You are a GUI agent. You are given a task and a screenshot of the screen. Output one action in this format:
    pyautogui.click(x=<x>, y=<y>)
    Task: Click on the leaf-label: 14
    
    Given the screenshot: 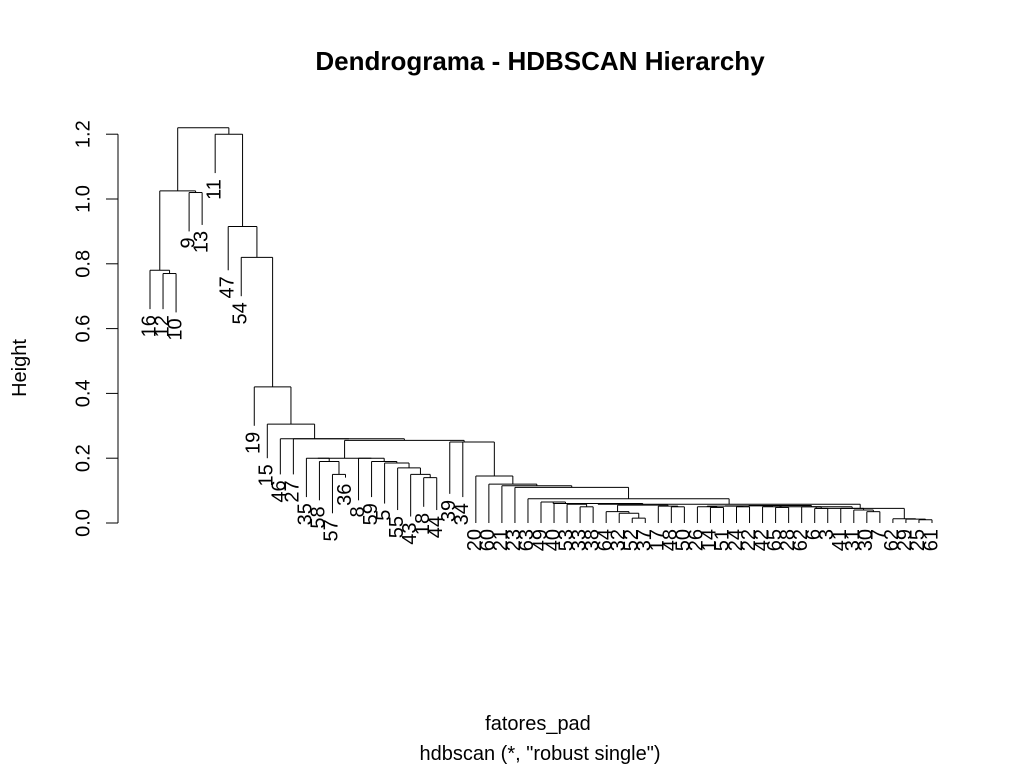 What is the action you would take?
    pyautogui.click(x=710, y=540)
    